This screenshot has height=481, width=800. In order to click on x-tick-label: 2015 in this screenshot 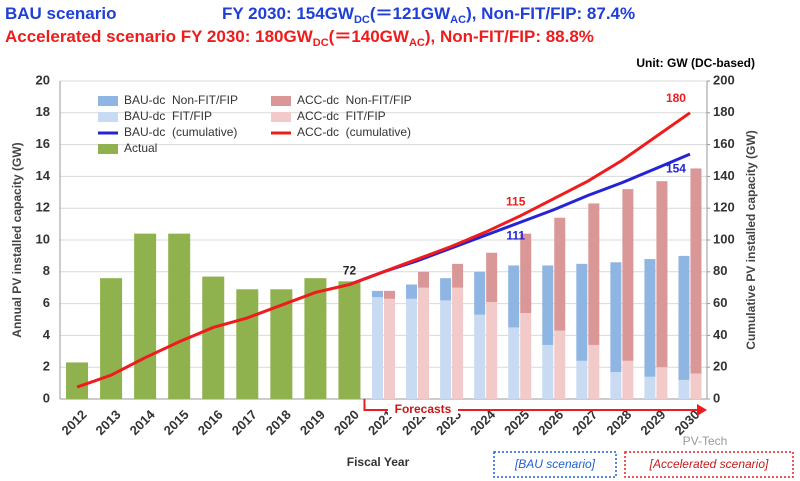, I will do `click(176, 422)`.